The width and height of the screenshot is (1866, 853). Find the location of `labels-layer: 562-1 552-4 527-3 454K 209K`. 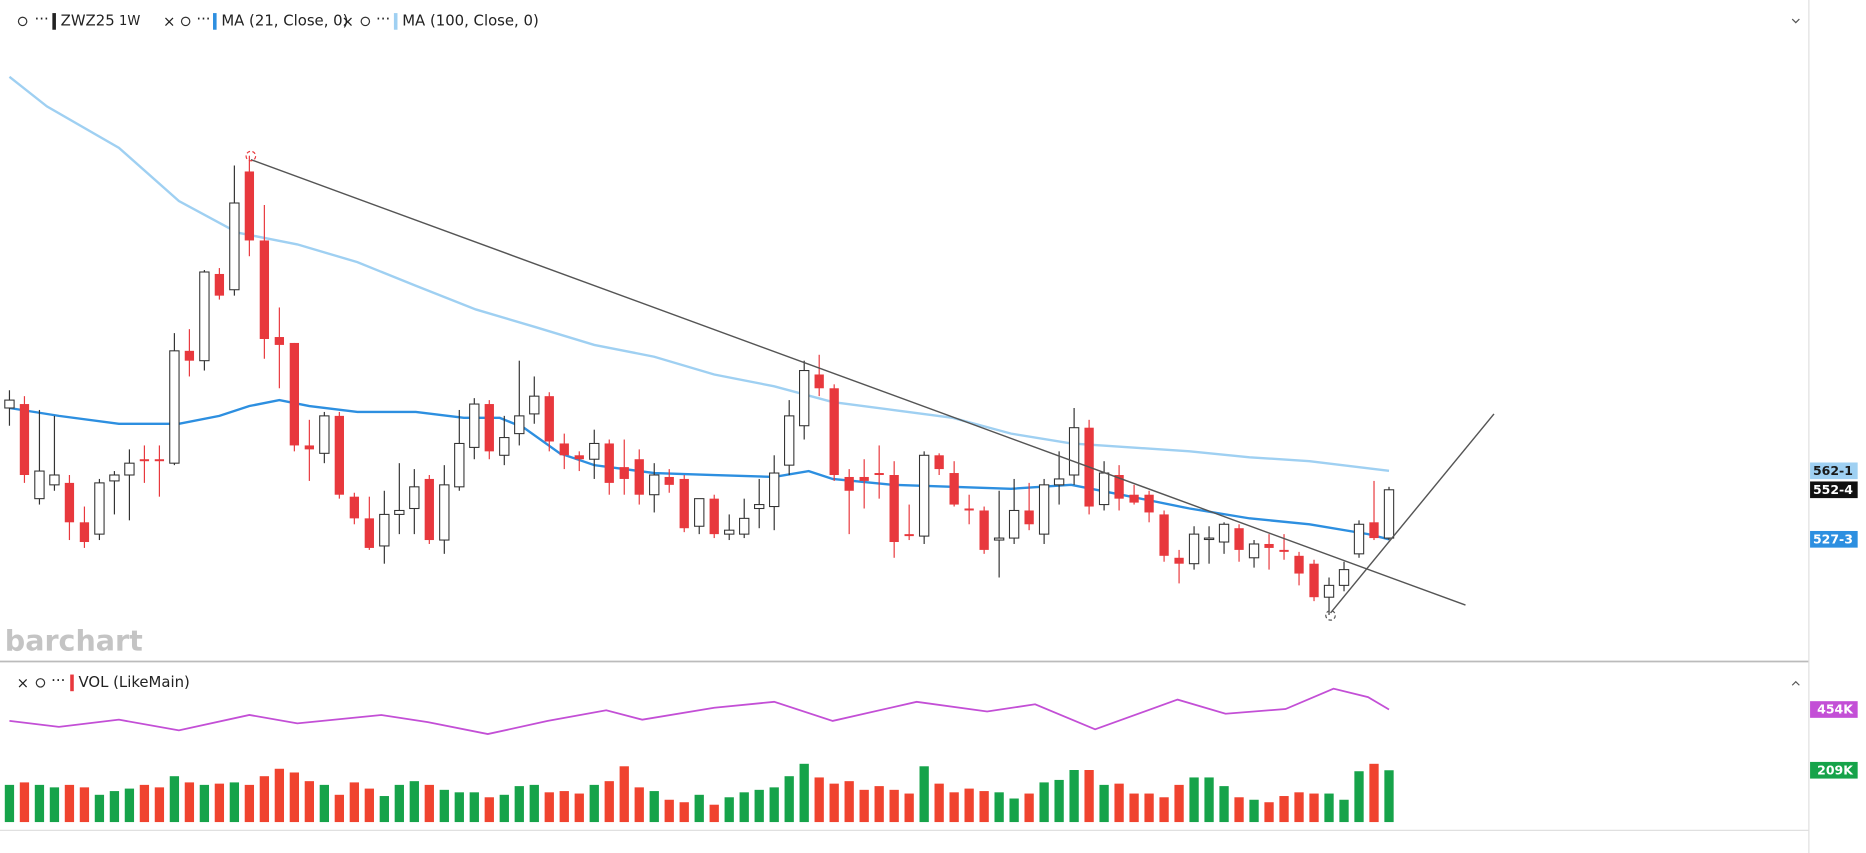

labels-layer: 562-1 552-4 527-3 454K 209K is located at coordinates (1834, 620).